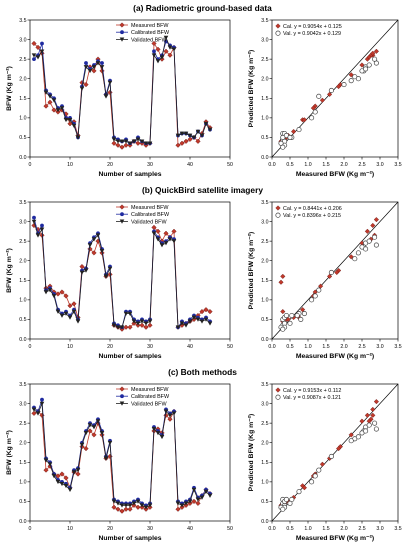 The image size is (405, 550). What do you see at coordinates (202, 190) in the screenshot?
I see `panel-title: (b) QuickBird satellite imagery` at bounding box center [202, 190].